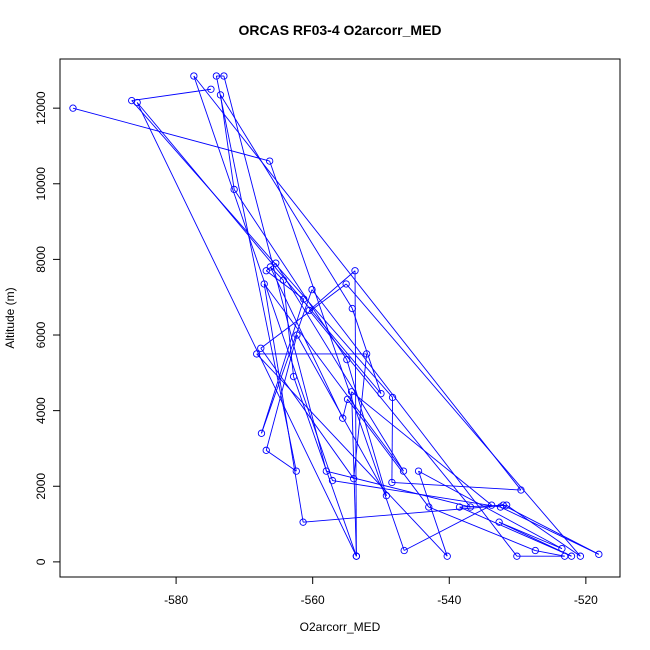 The image size is (650, 650). Describe the element at coordinates (41, 184) in the screenshot. I see `y-tick-label: 10000` at that location.